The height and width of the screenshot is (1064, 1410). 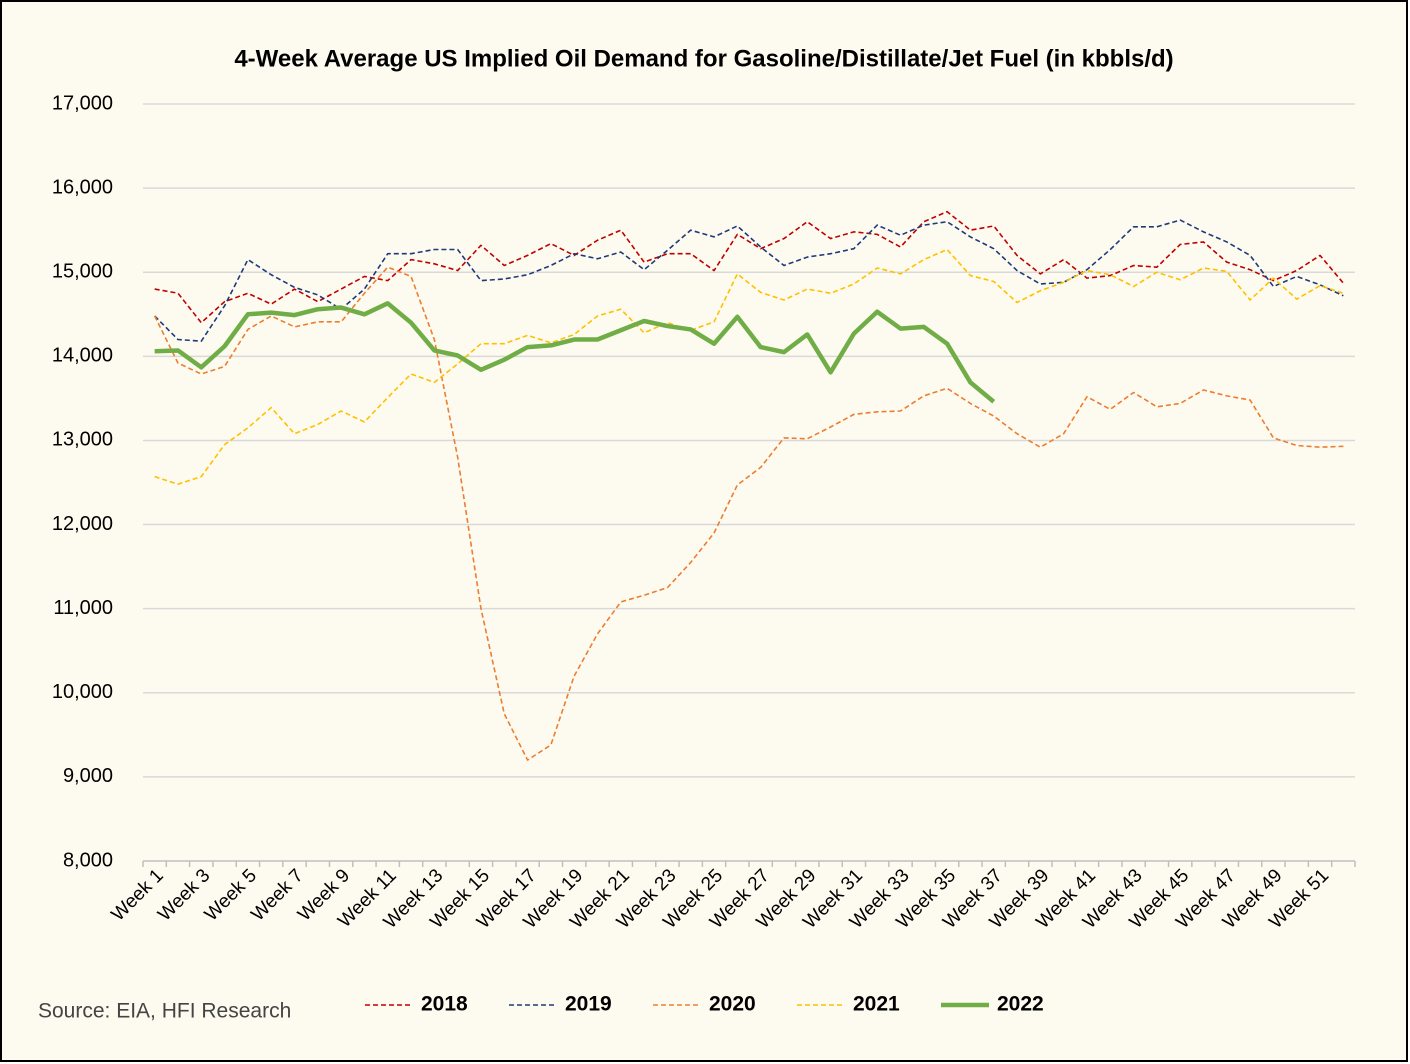 What do you see at coordinates (1020, 1004) in the screenshot?
I see `legend-label: 2022` at bounding box center [1020, 1004].